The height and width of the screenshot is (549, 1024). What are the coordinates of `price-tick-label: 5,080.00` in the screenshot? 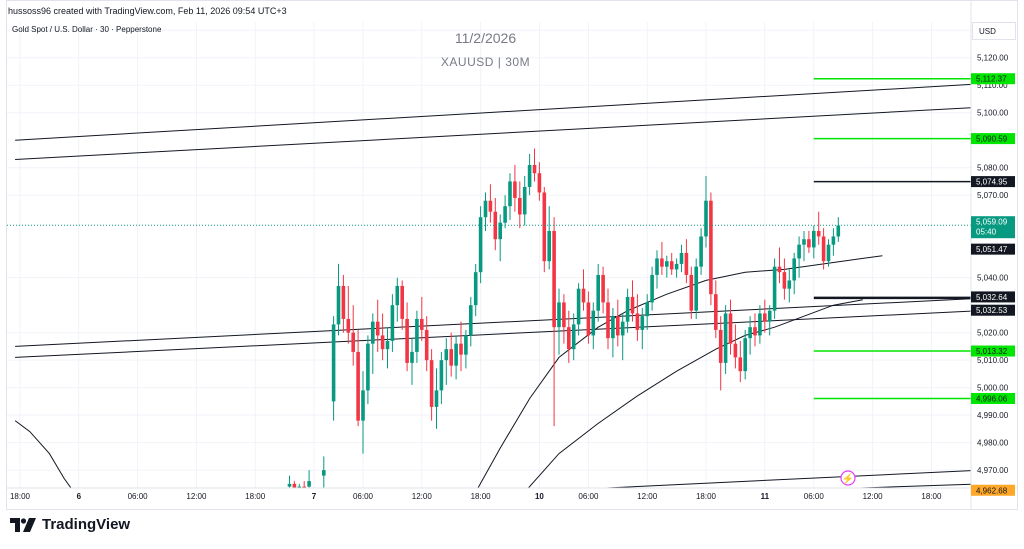 It's located at (993, 168).